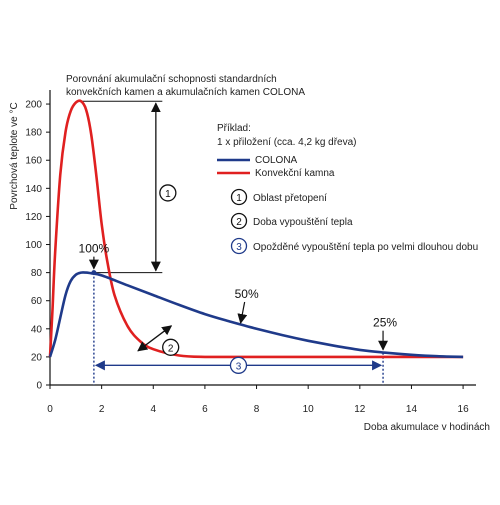  I want to click on y-tick-label: 200, so click(33, 105).